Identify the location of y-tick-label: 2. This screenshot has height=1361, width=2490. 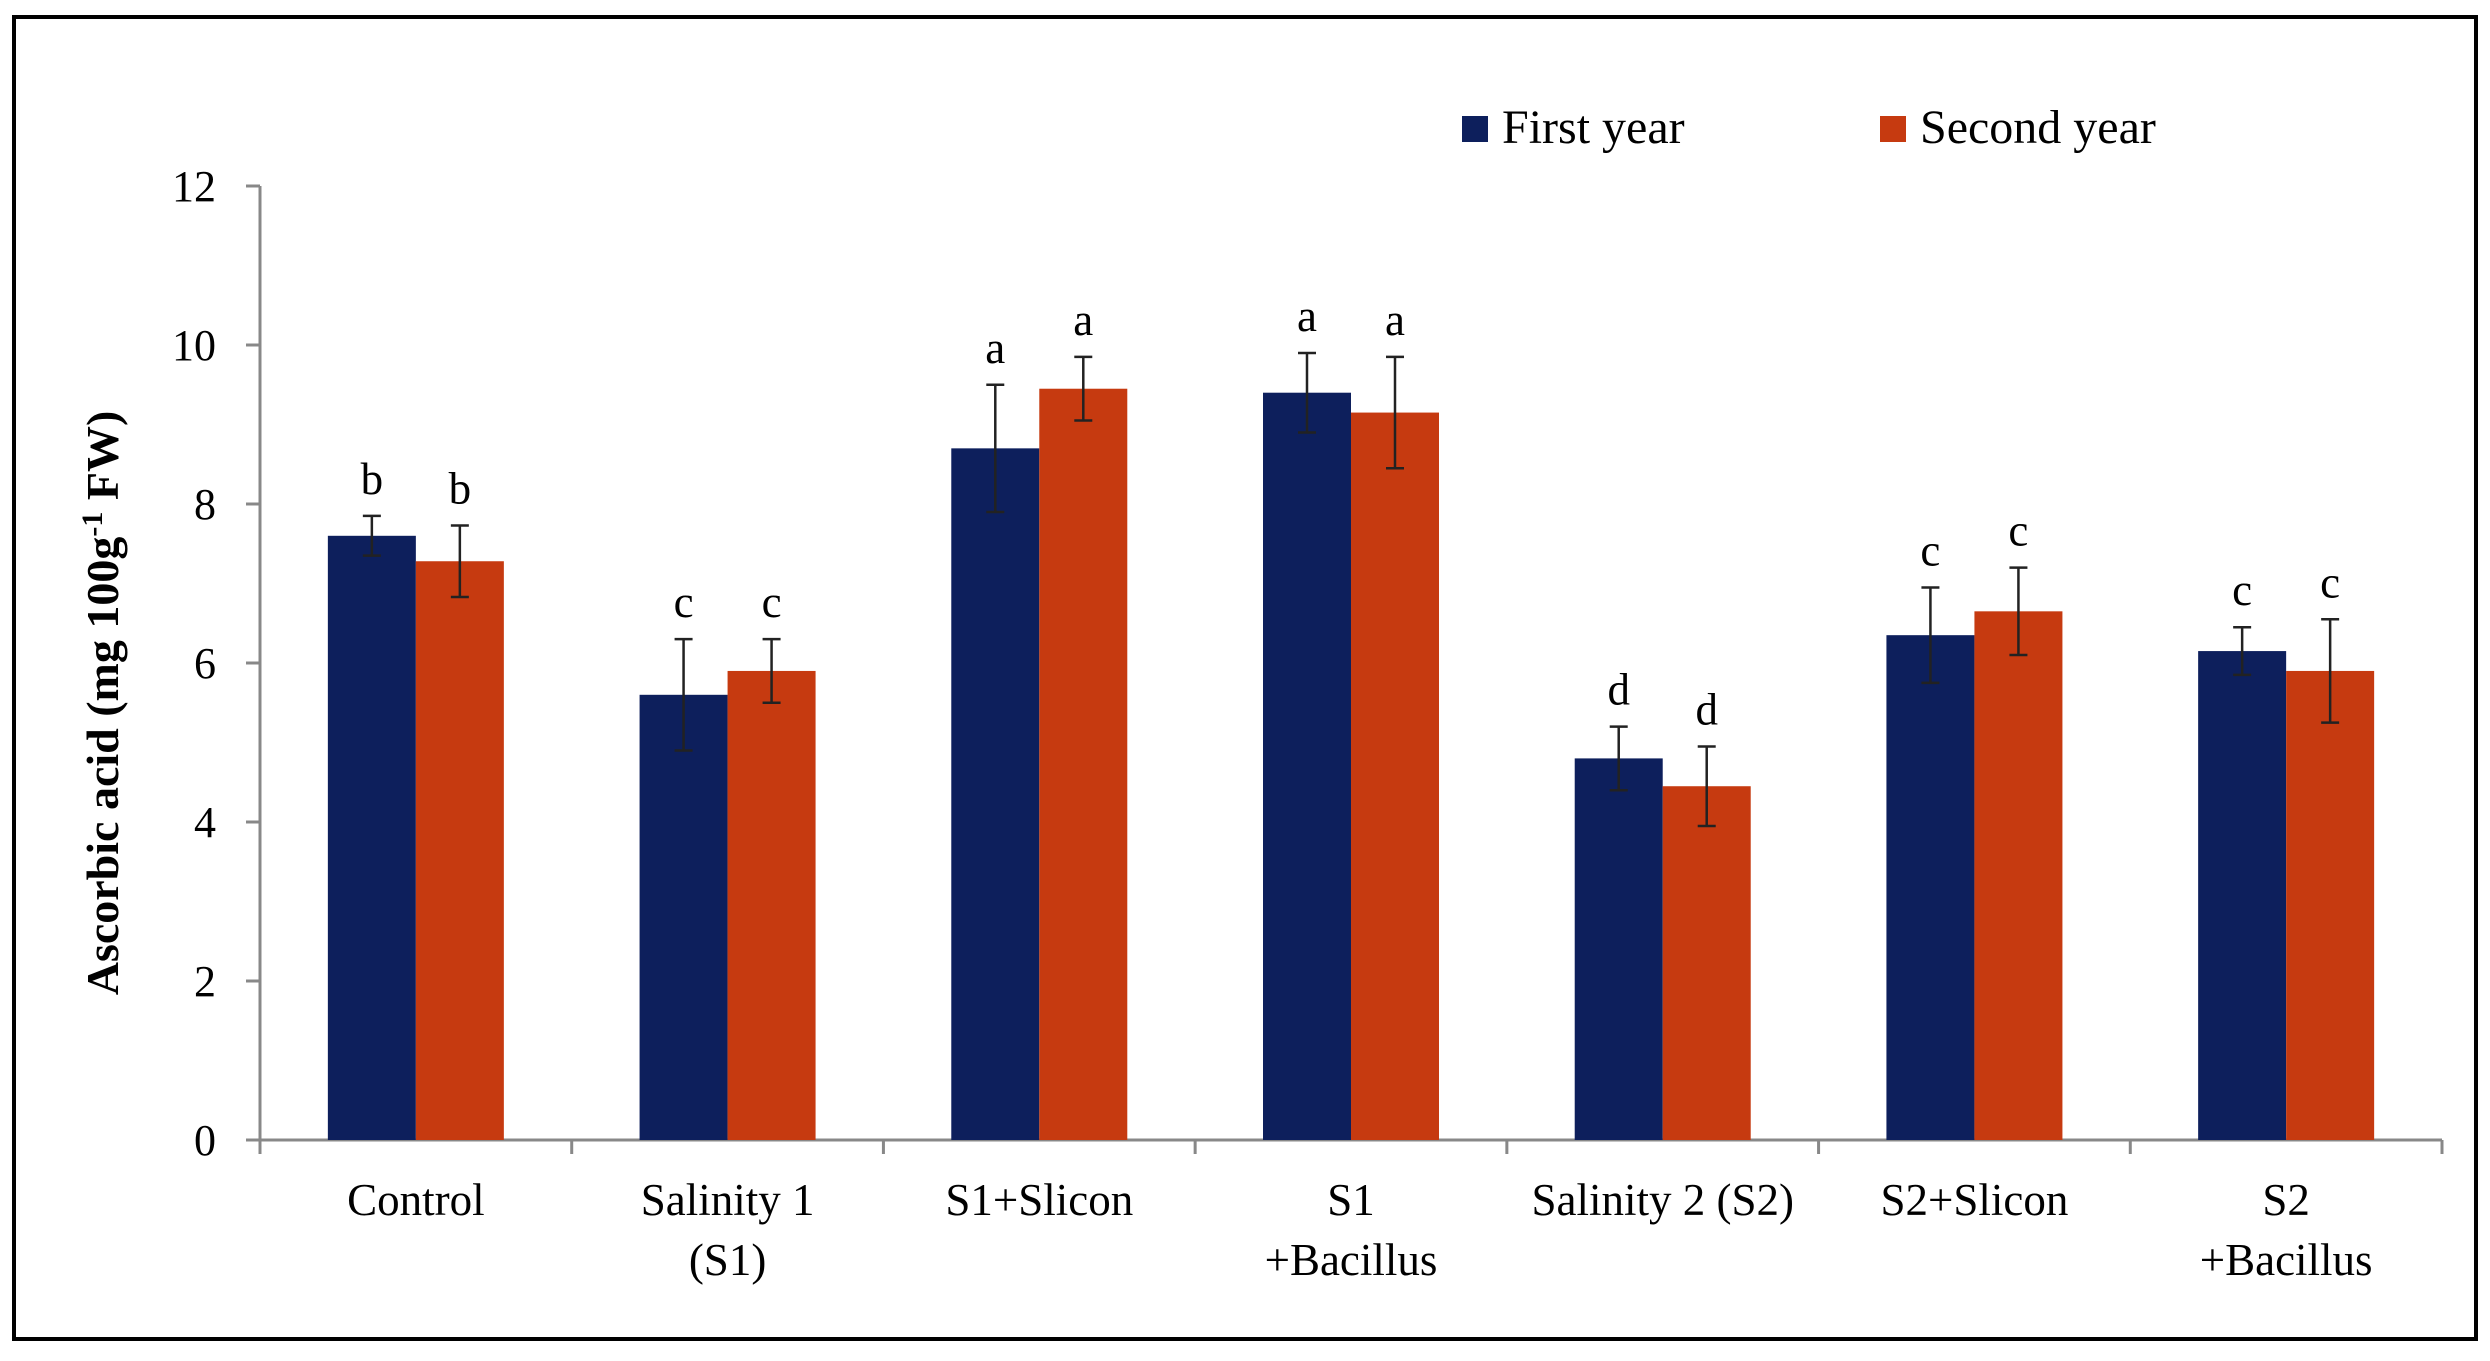
(205, 981).